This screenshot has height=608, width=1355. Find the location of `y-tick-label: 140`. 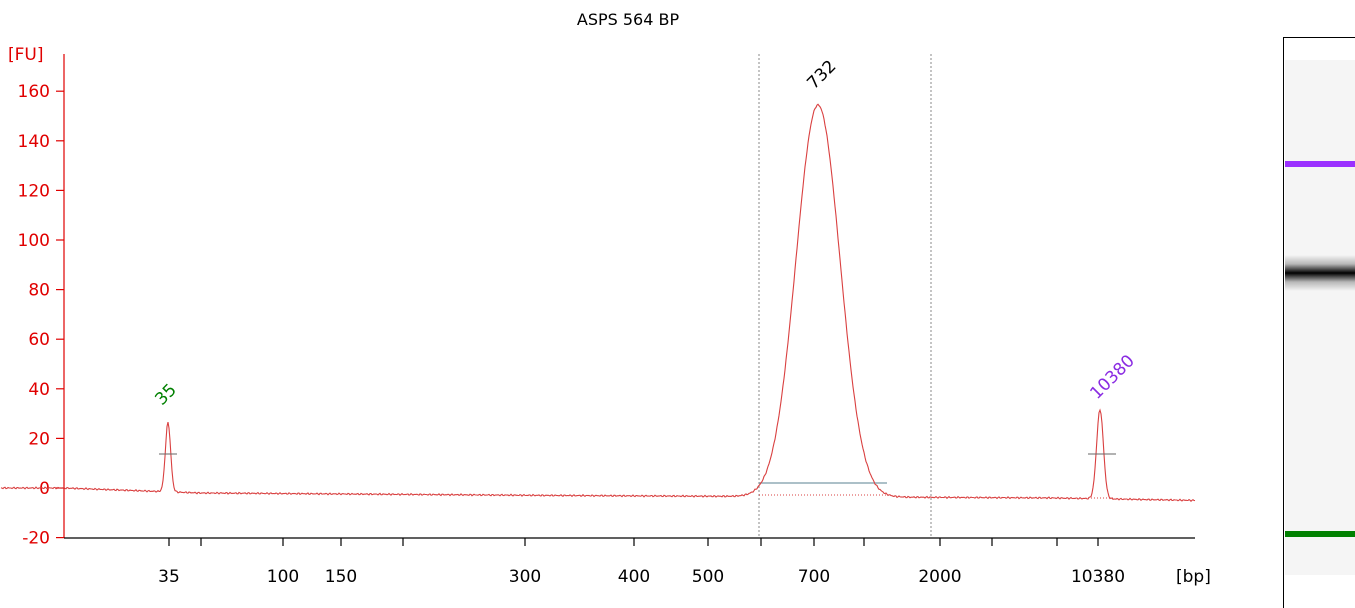

y-tick-label: 140 is located at coordinates (34, 142).